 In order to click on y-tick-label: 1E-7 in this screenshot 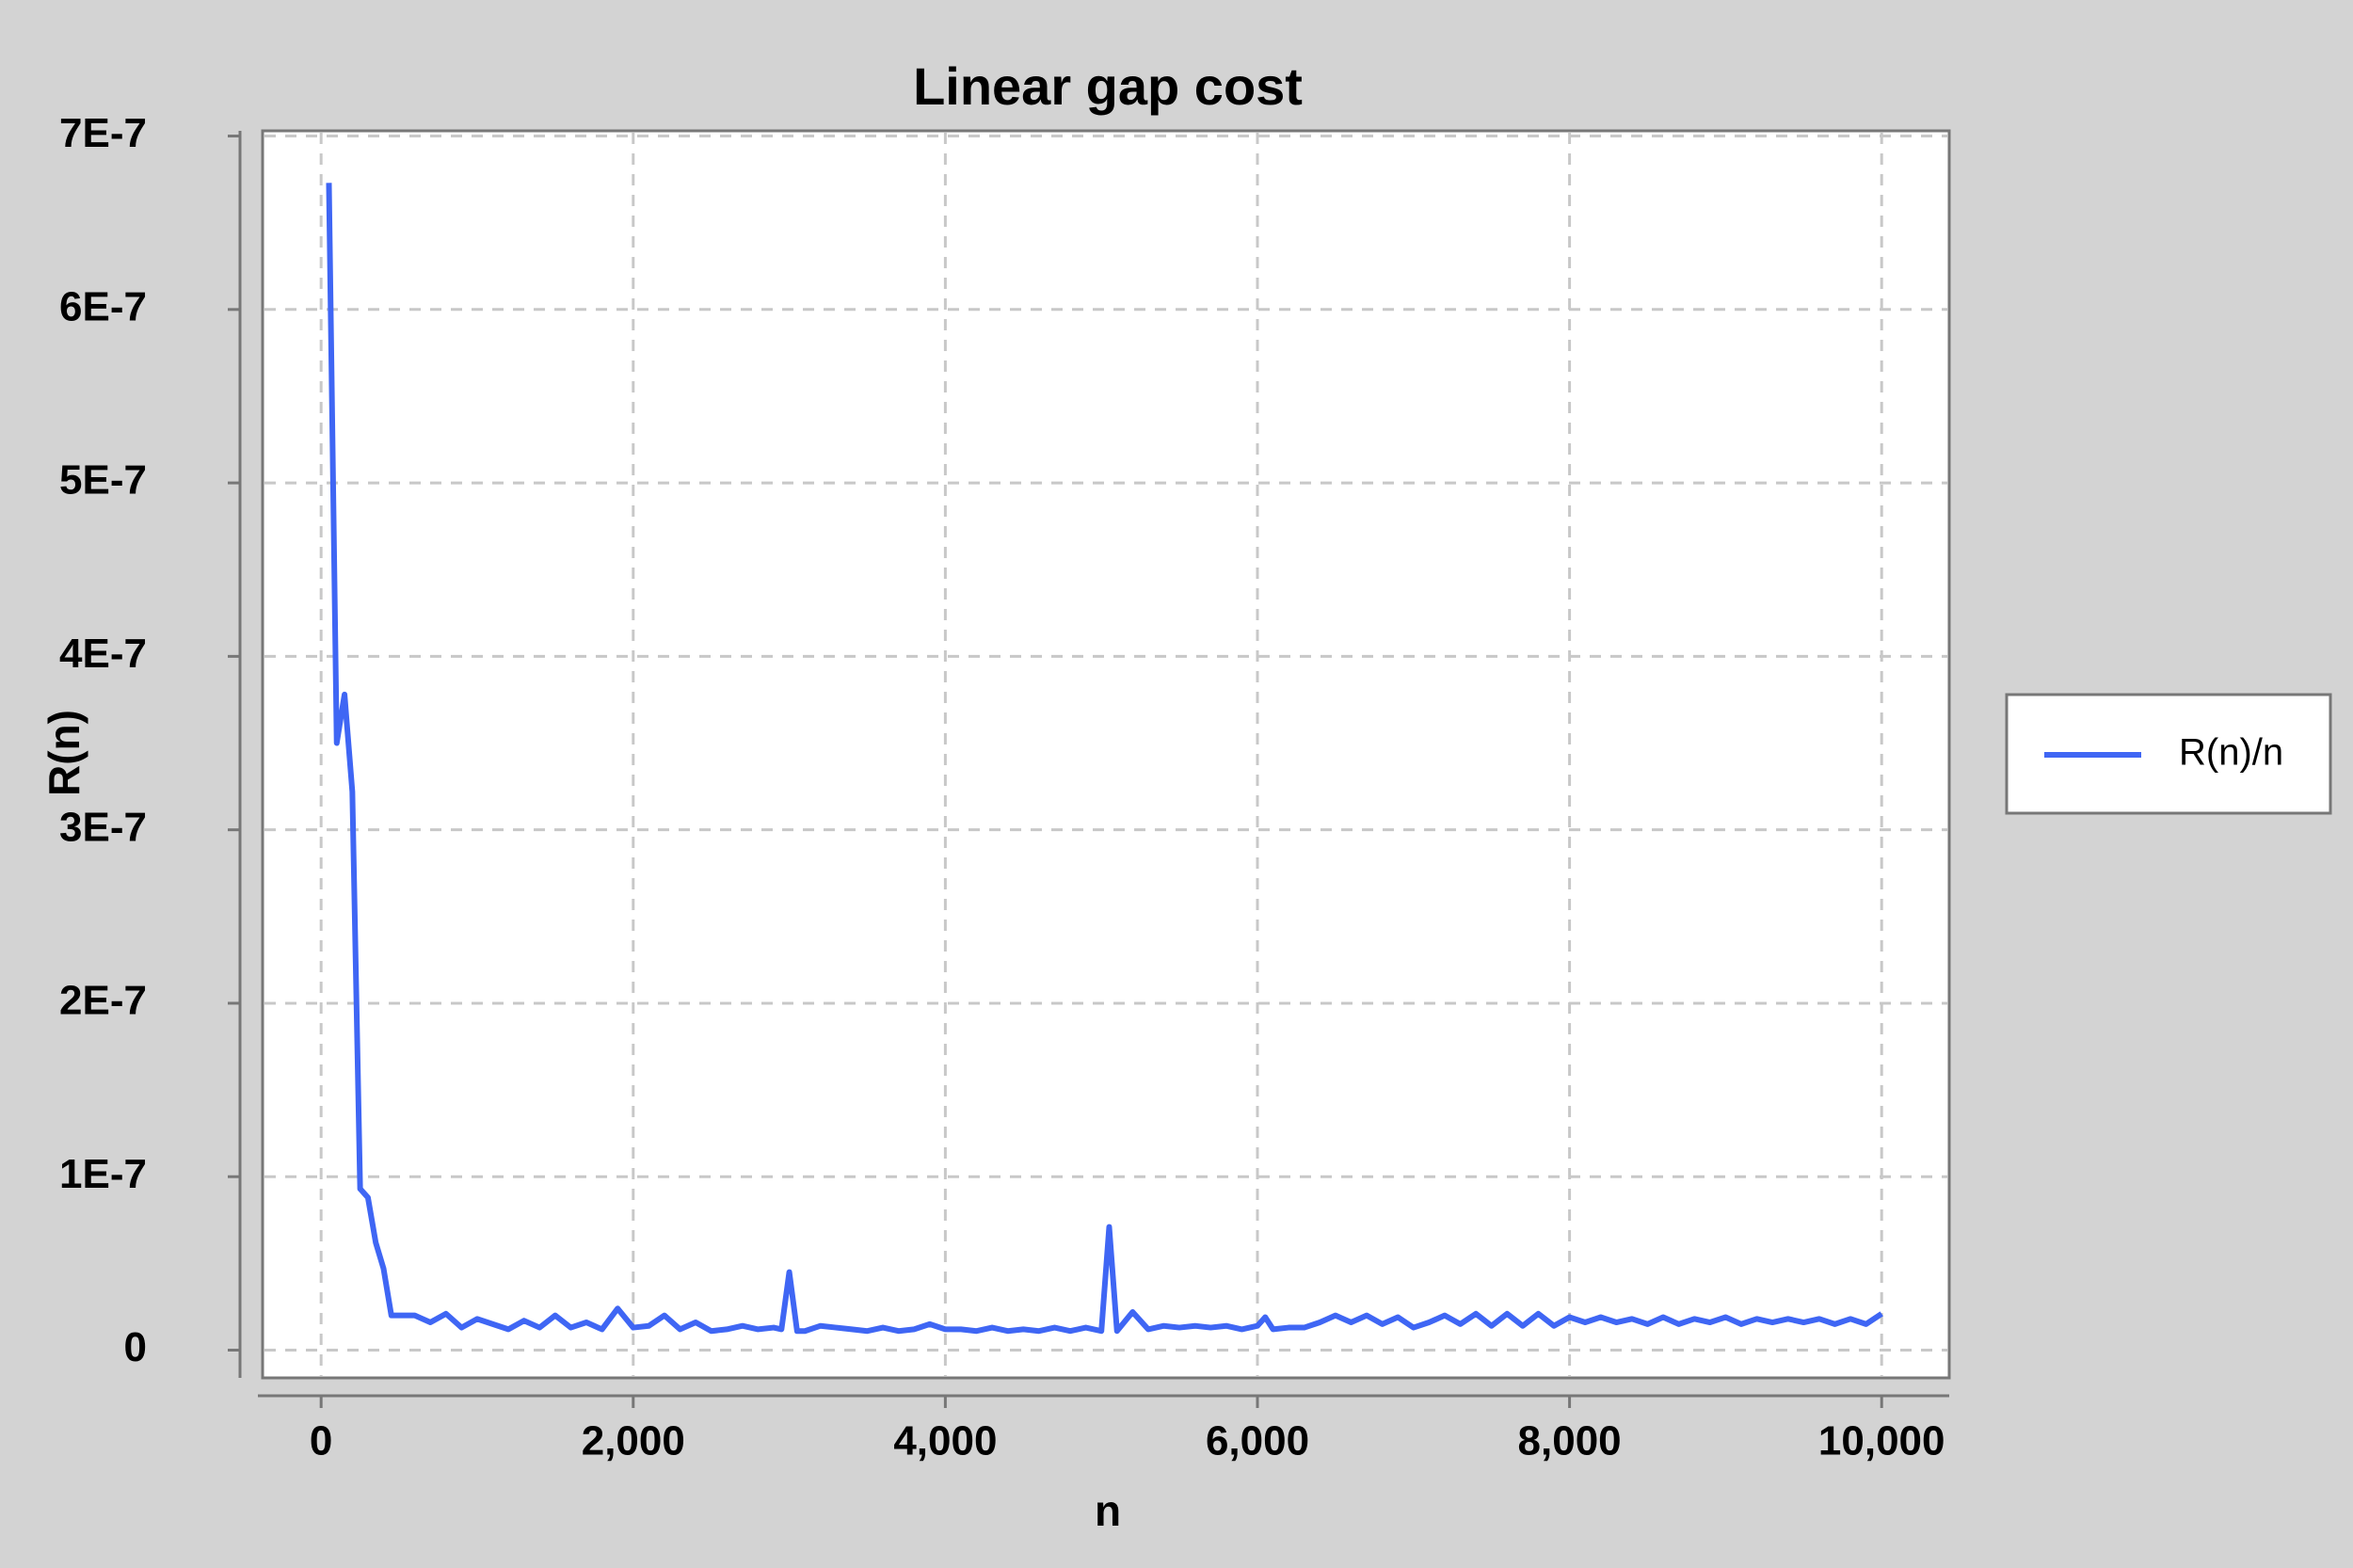, I will do `click(103, 1174)`.